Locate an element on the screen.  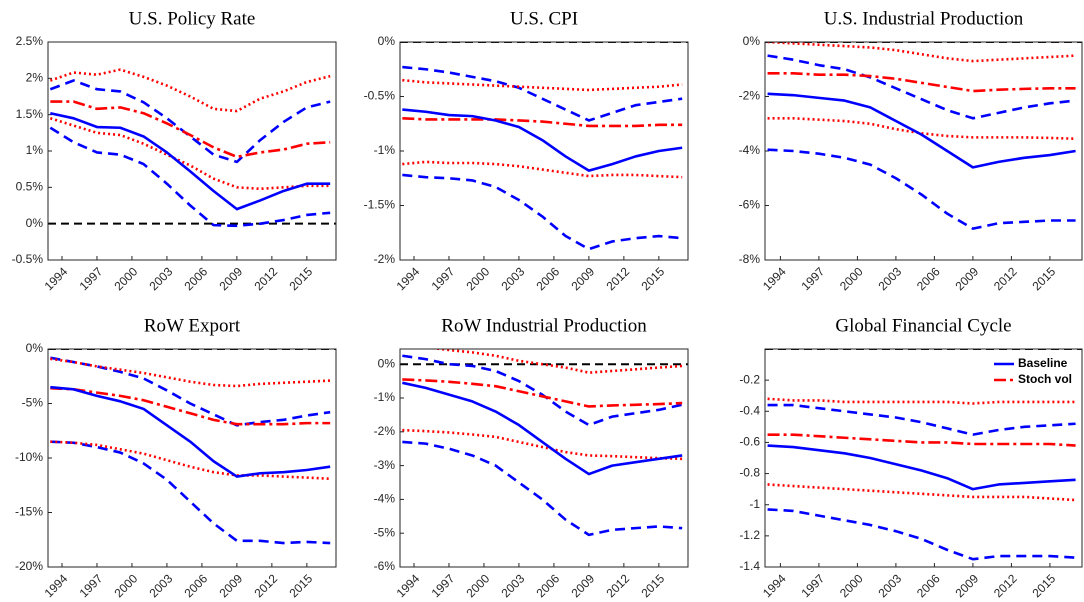
chart-title: RoW Export is located at coordinates (192, 325).